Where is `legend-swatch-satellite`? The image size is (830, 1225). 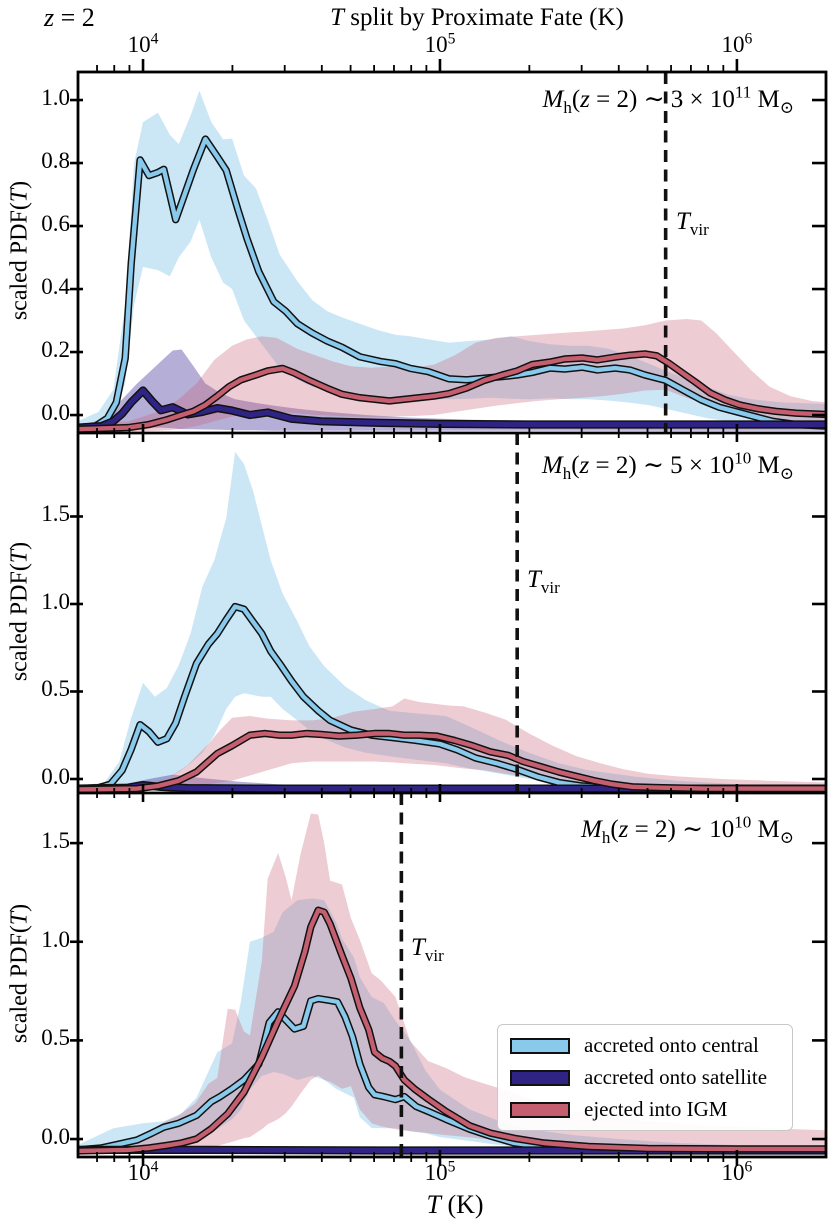
legend-swatch-satellite is located at coordinates (540, 1077).